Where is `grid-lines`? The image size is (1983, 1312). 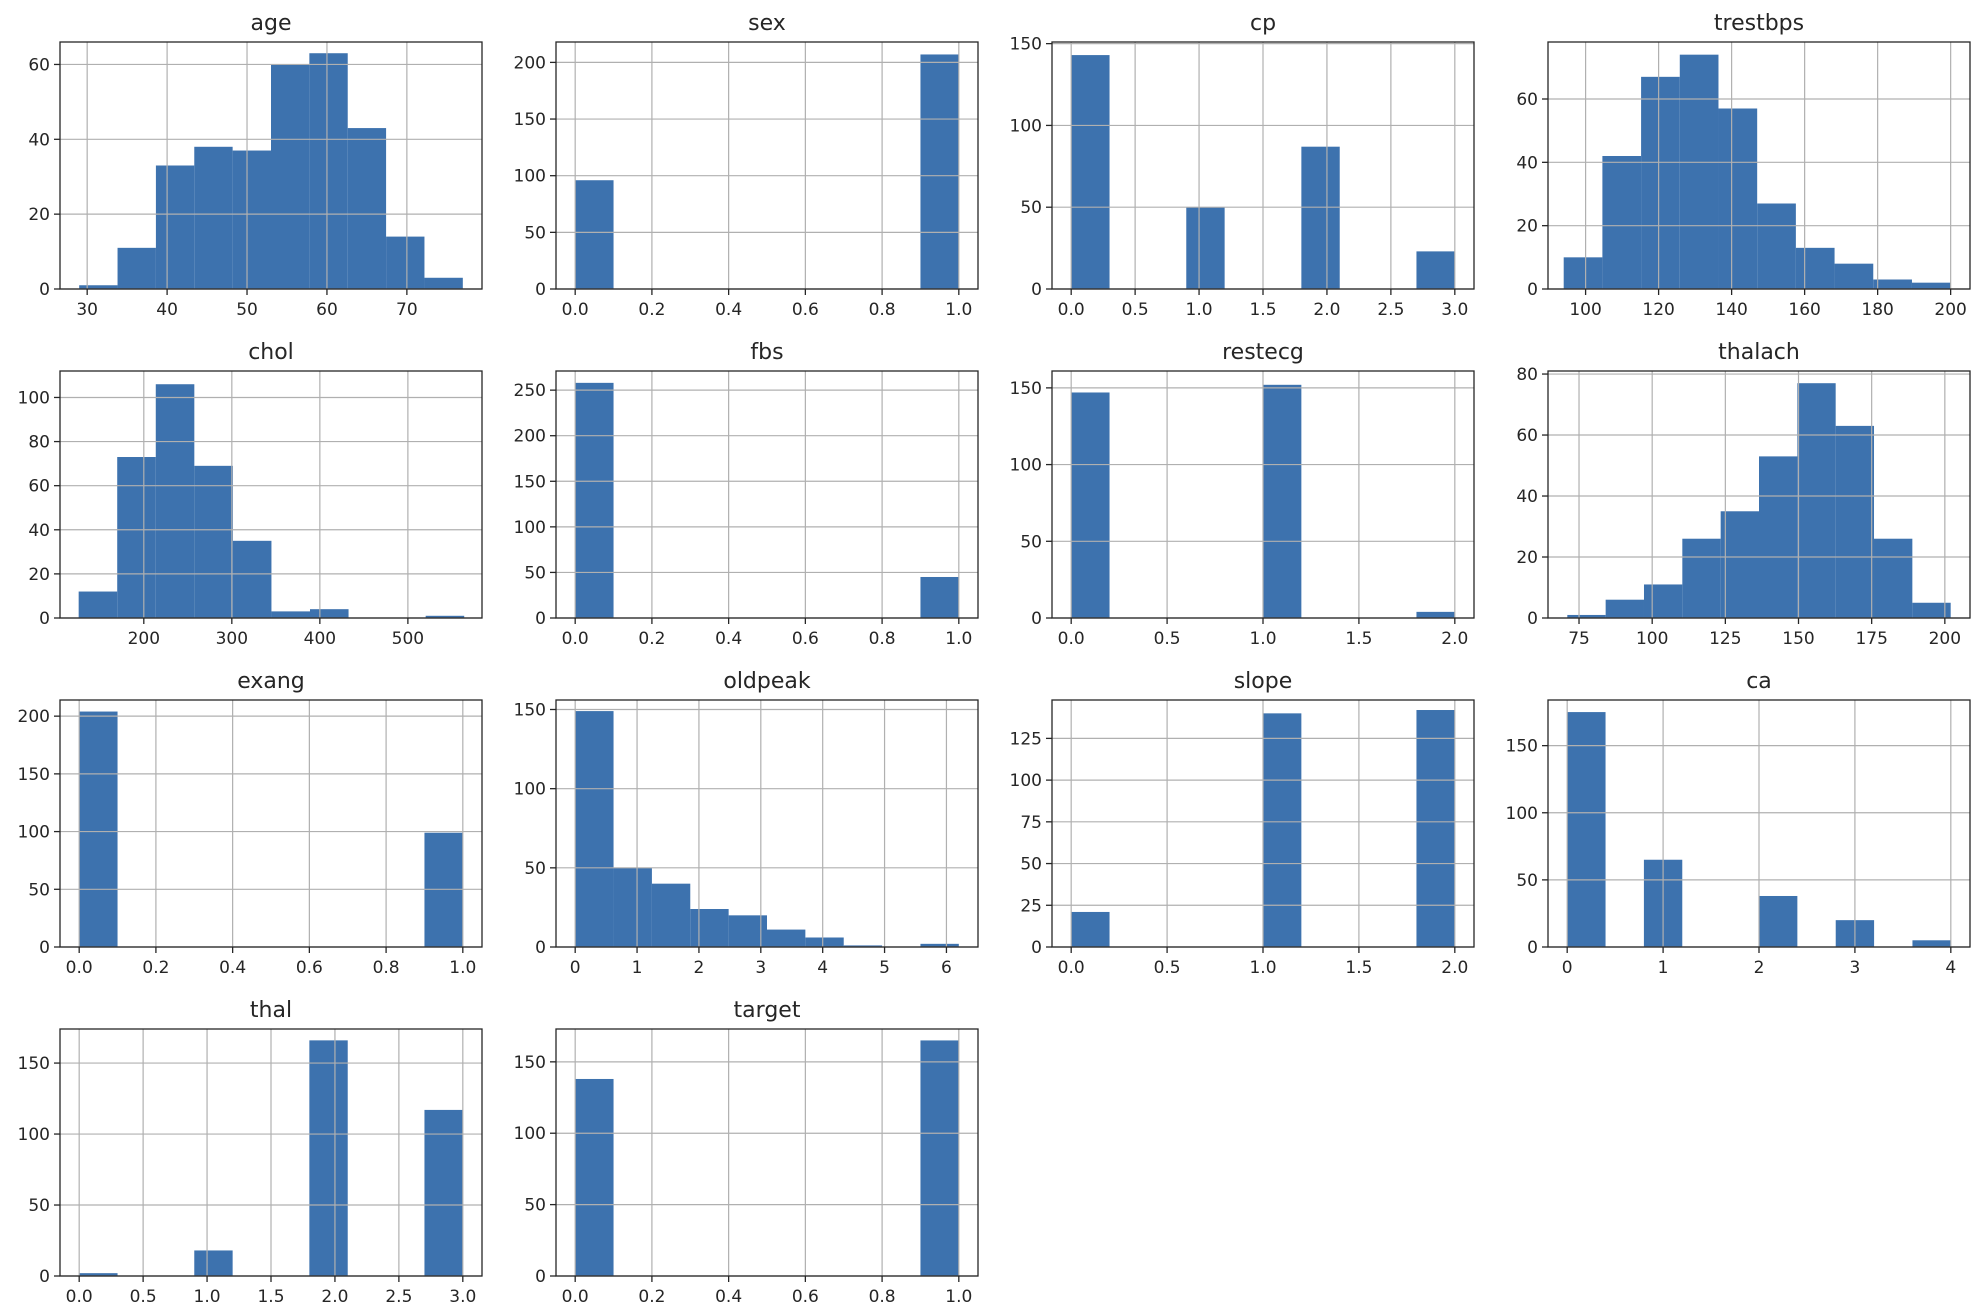
grid-lines is located at coordinates (1263, 824).